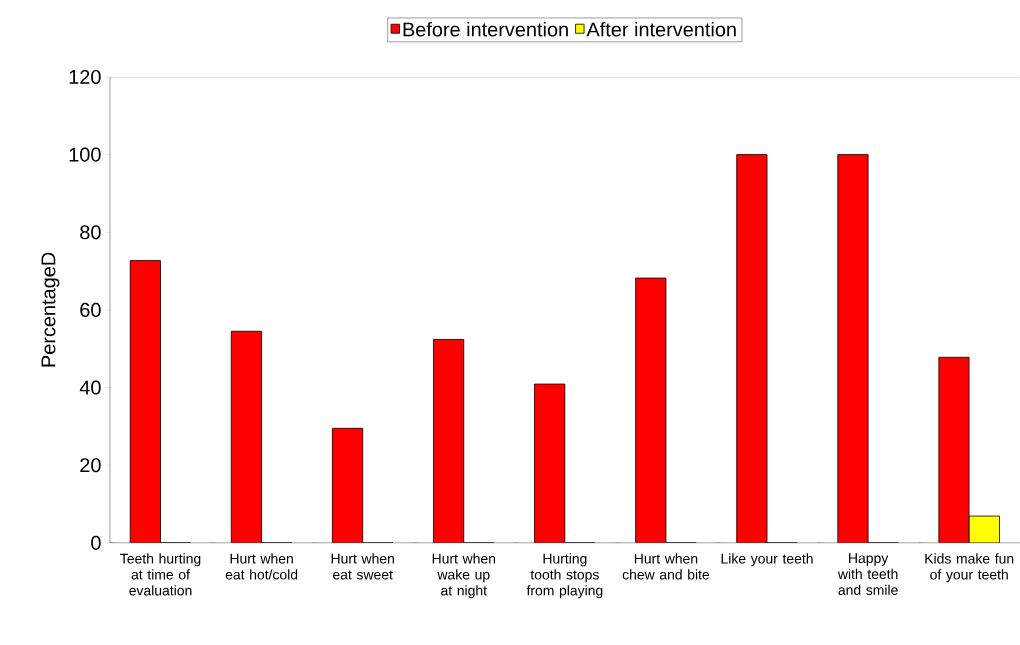 The width and height of the screenshot is (1020, 645). I want to click on legend-label: Before intervention, so click(485, 29).